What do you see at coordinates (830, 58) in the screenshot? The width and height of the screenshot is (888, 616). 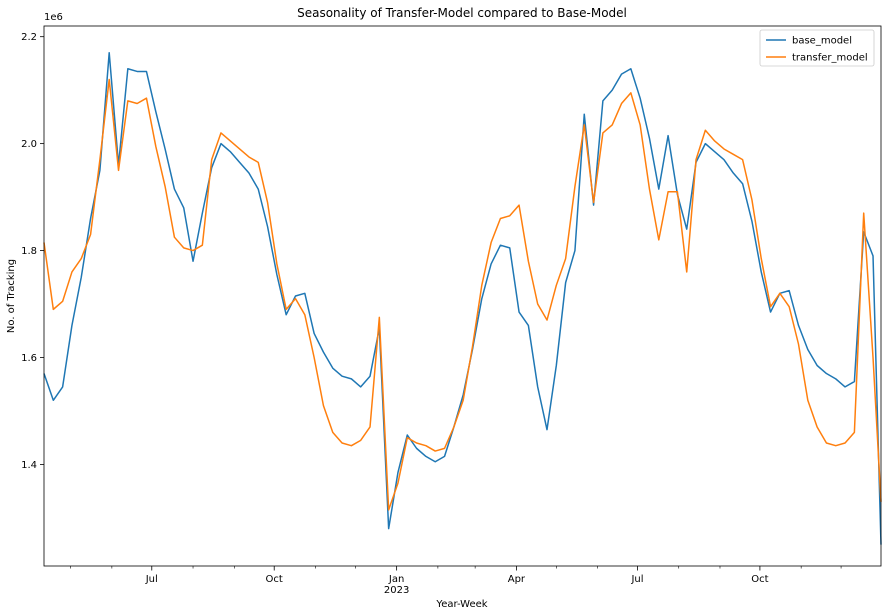 I see `legend-label: transfer_model` at bounding box center [830, 58].